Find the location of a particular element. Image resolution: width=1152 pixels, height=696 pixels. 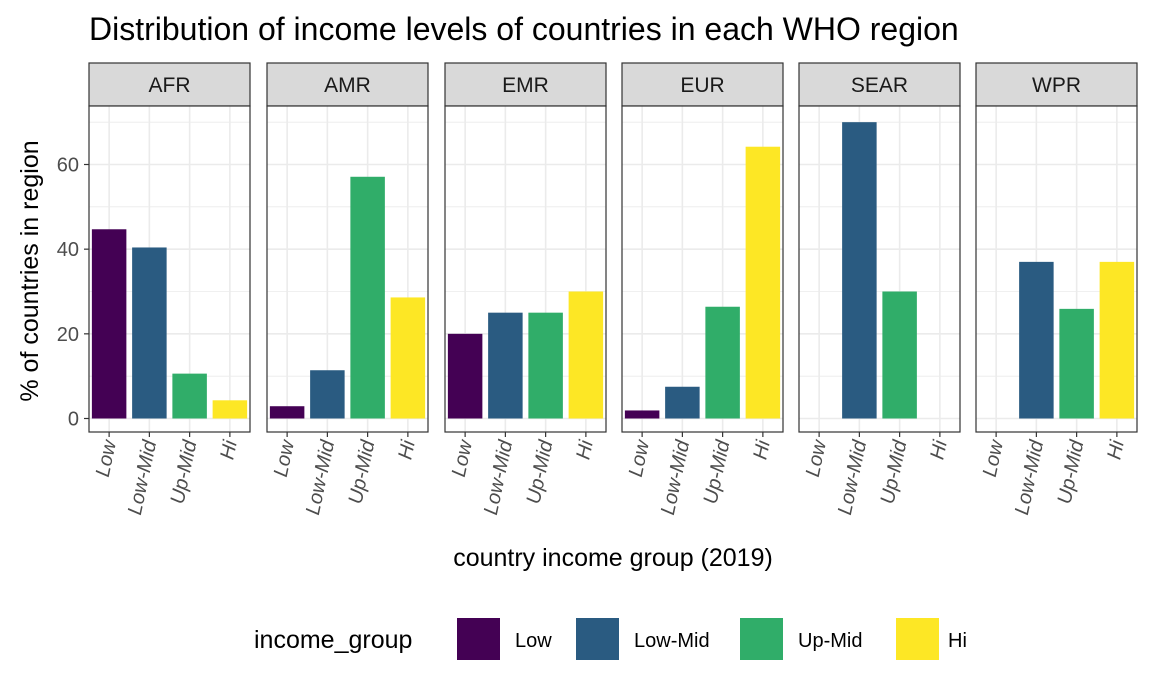

bar-emr-hi is located at coordinates (586, 355).